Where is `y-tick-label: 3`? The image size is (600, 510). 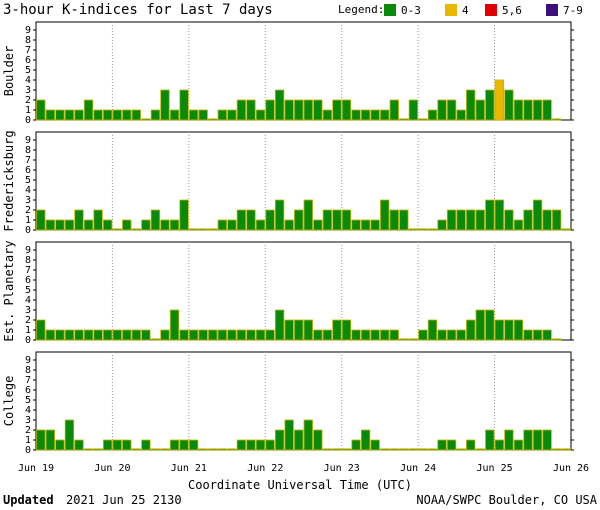 y-tick-label: 3 is located at coordinates (28, 310).